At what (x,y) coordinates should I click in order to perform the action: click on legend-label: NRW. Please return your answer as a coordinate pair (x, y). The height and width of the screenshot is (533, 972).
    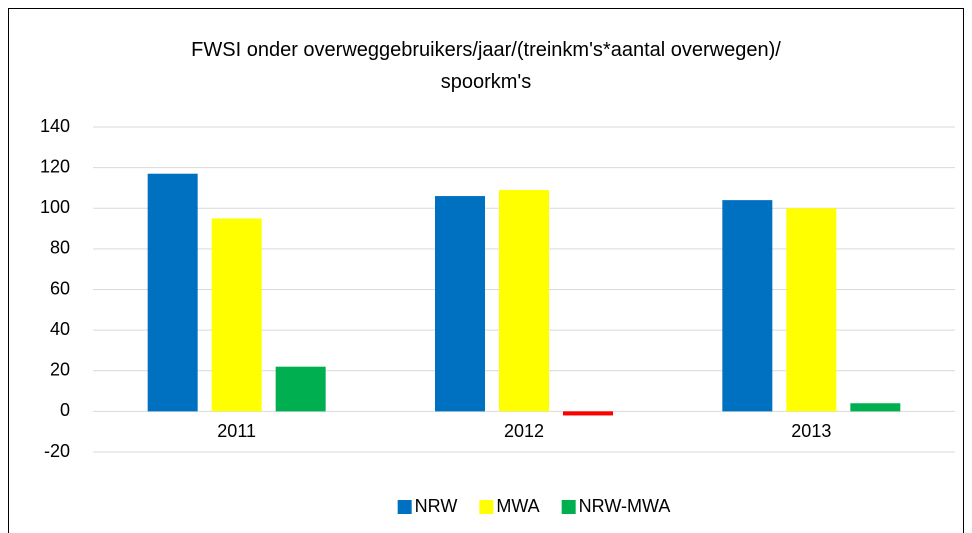
    Looking at the image, I should click on (436, 506).